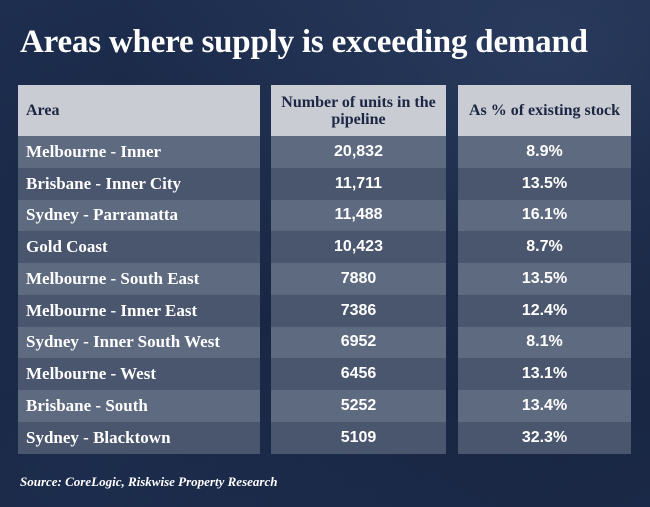 The width and height of the screenshot is (650, 507). Describe the element at coordinates (358, 374) in the screenshot. I see `units-cell: 6456` at that location.